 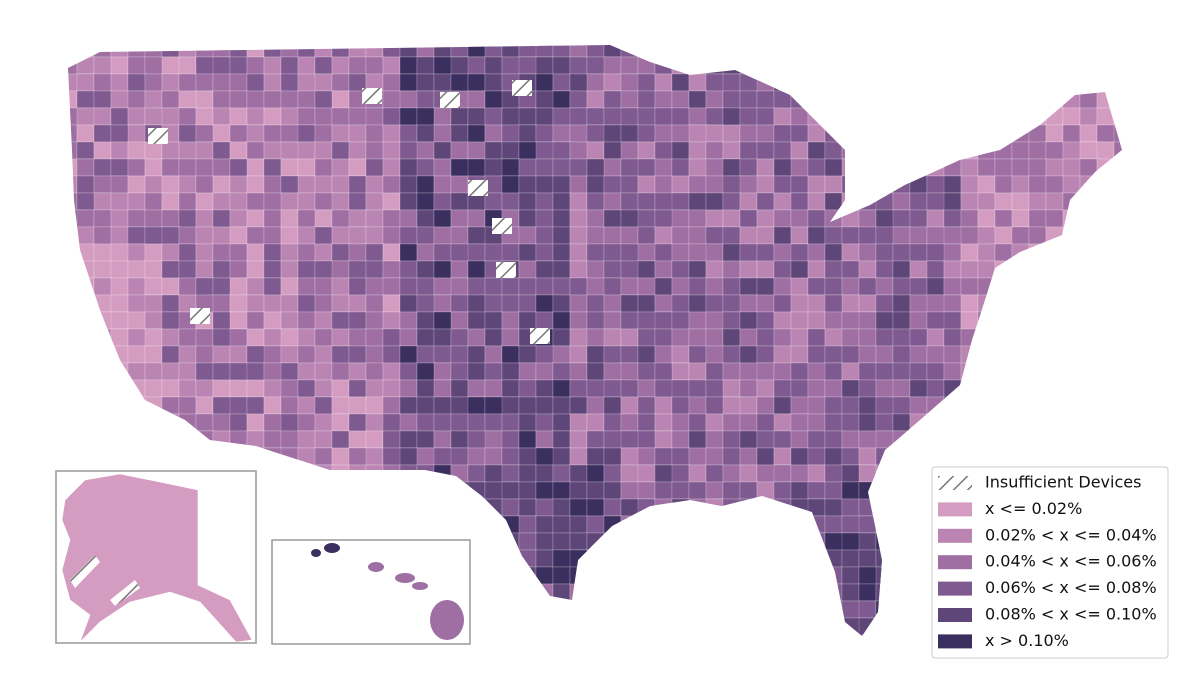 I want to click on insufficient-area, so click(x=502, y=226).